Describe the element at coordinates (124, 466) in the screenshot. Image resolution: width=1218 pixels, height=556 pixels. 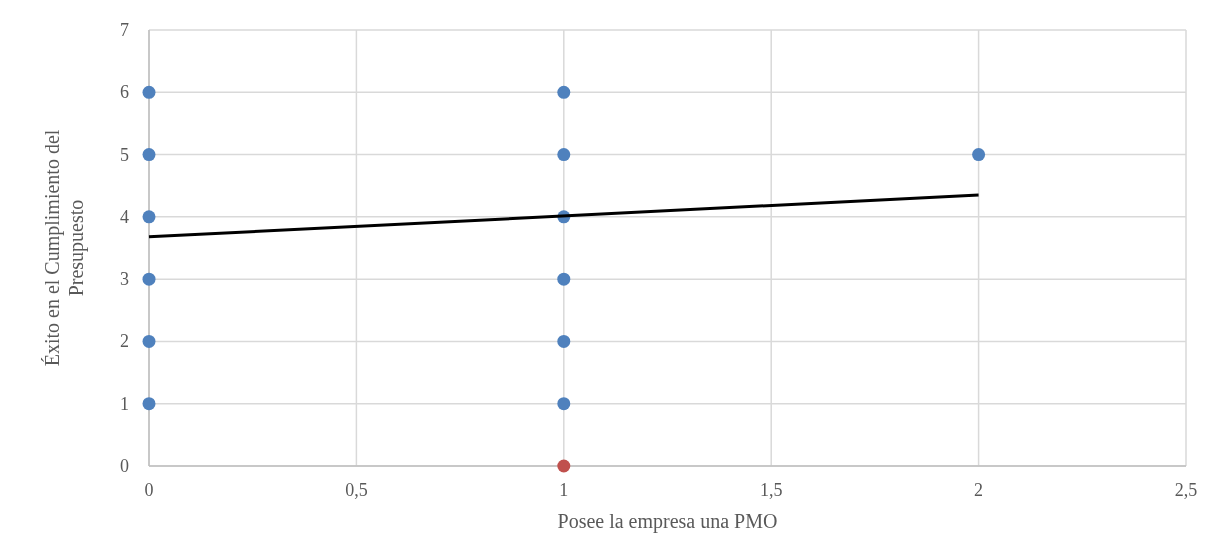
I see `y-tick-label: 0` at that location.